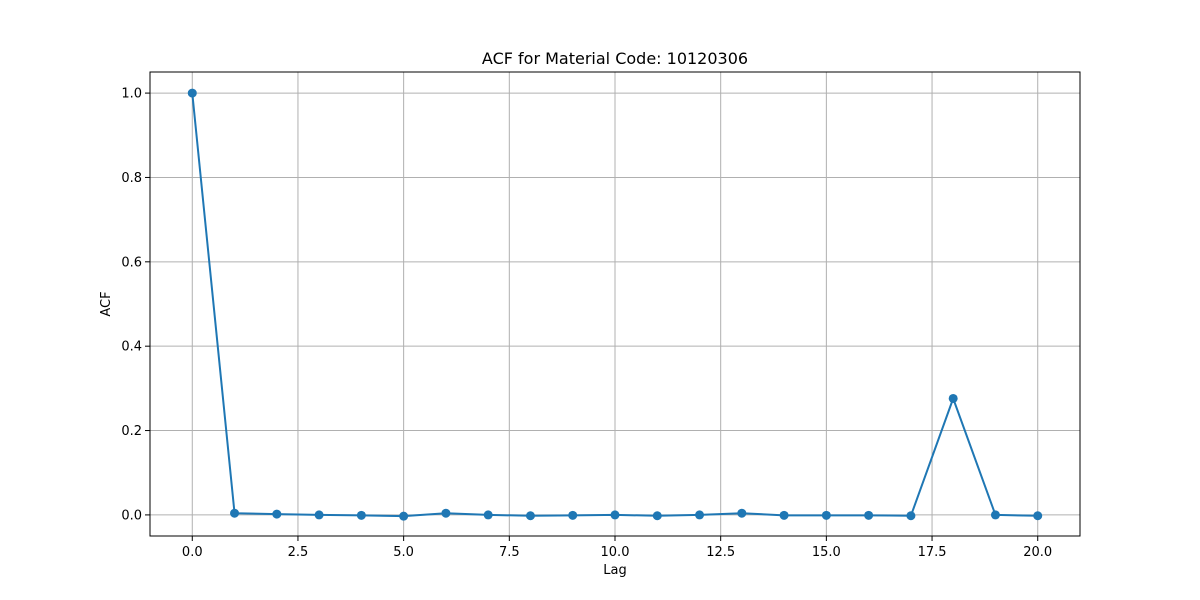  What do you see at coordinates (1037, 552) in the screenshot?
I see `x-tick-label: 20.0` at bounding box center [1037, 552].